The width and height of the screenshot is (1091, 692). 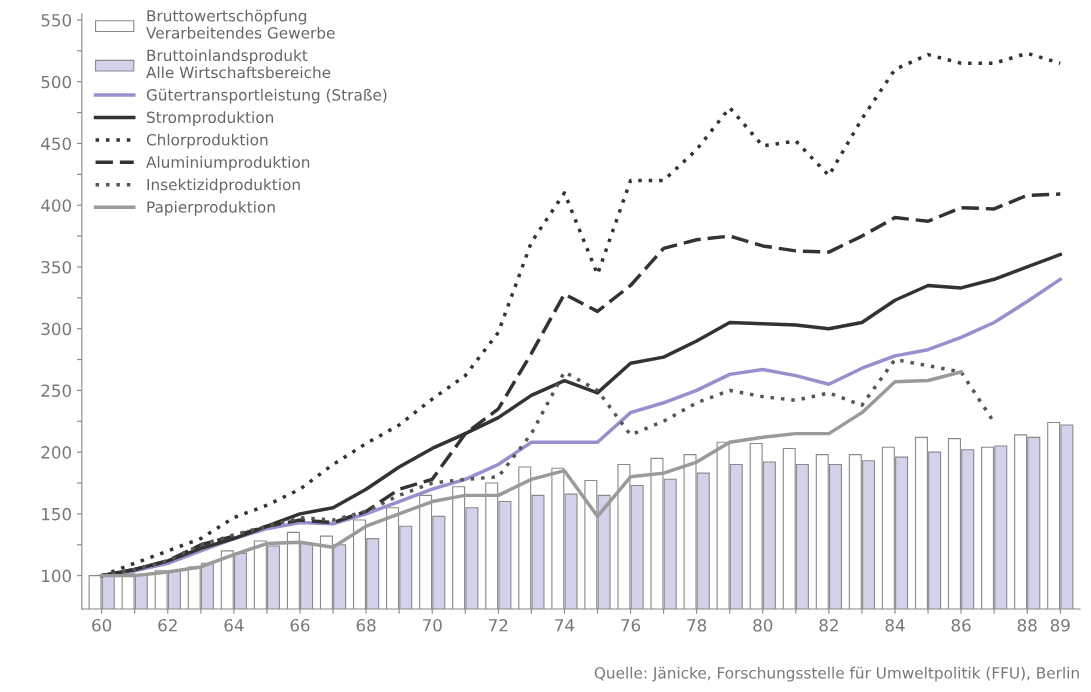 I want to click on x-tick-label: 88, so click(x=1027, y=625).